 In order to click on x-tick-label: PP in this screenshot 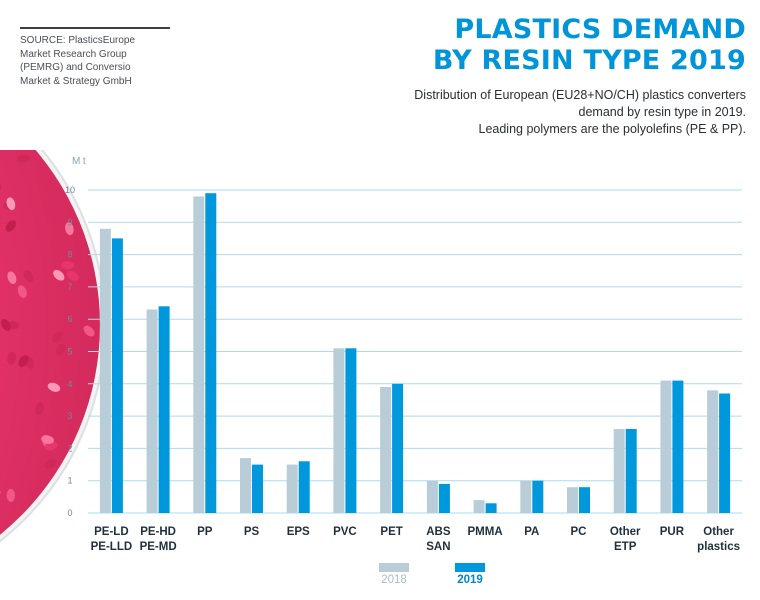, I will do `click(205, 532)`.